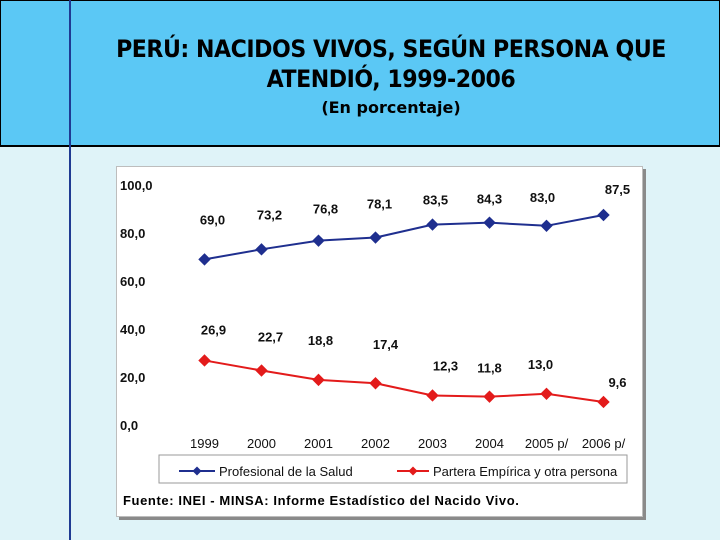  What do you see at coordinates (269, 214) in the screenshot?
I see `data-label: 73,2` at bounding box center [269, 214].